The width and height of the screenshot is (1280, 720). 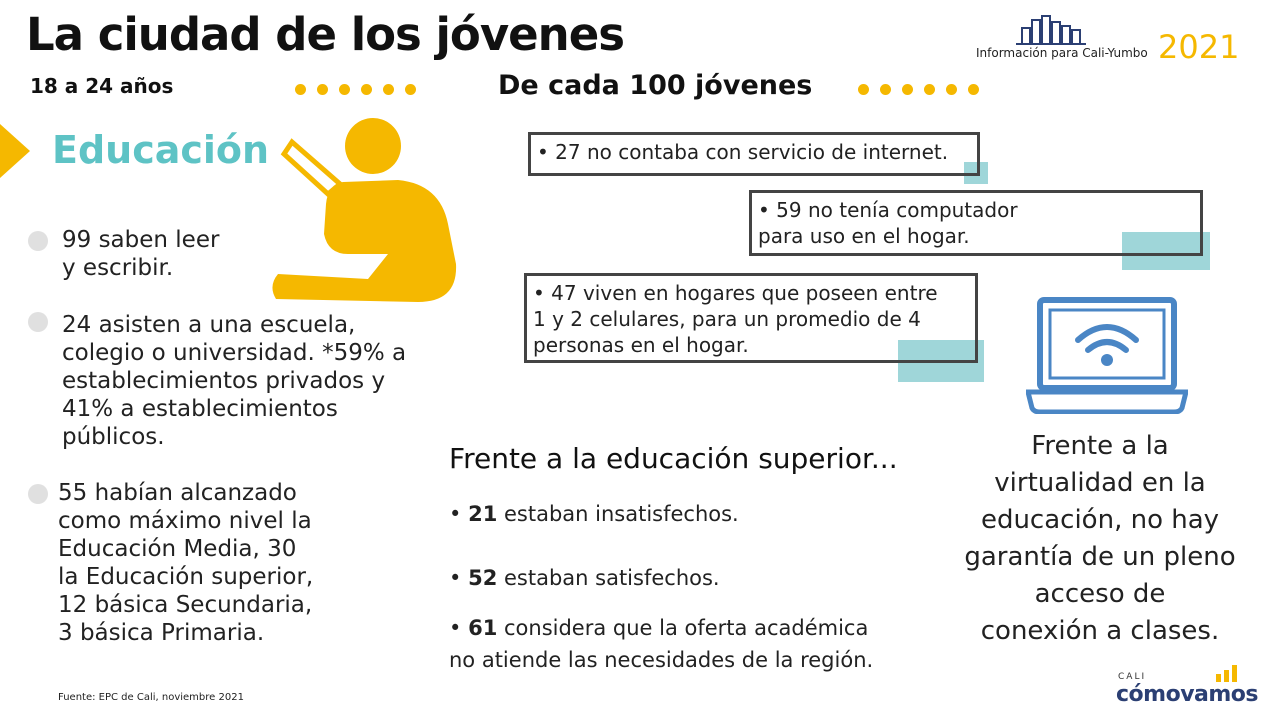 I want to click on source-note: Fuente: EPC de Cali, noviembre 2021, so click(x=151, y=697).